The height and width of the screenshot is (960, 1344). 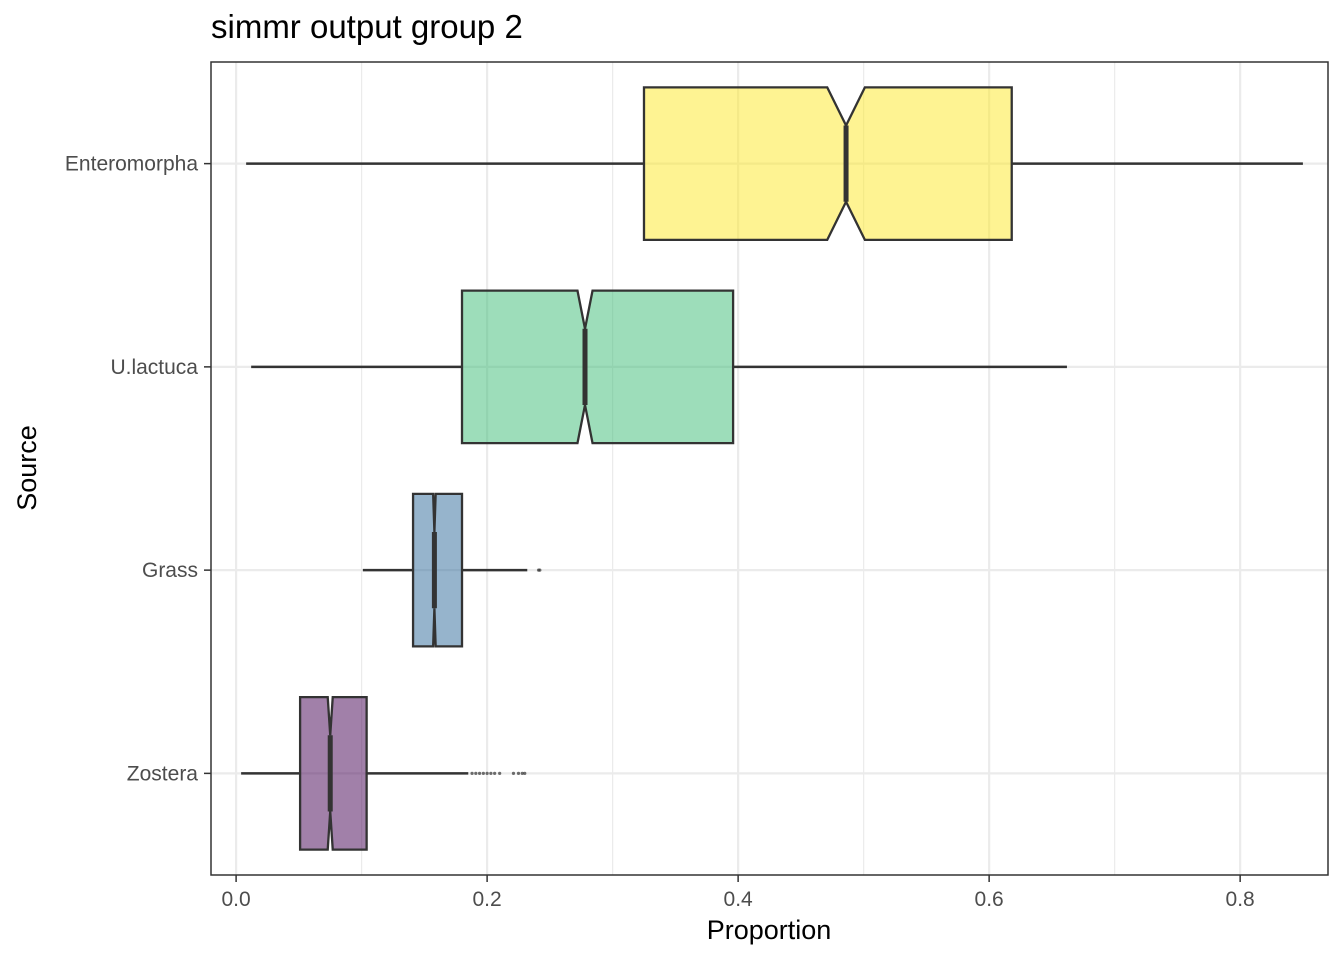 What do you see at coordinates (989, 899) in the screenshot?
I see `x-tick-label: 0.6` at bounding box center [989, 899].